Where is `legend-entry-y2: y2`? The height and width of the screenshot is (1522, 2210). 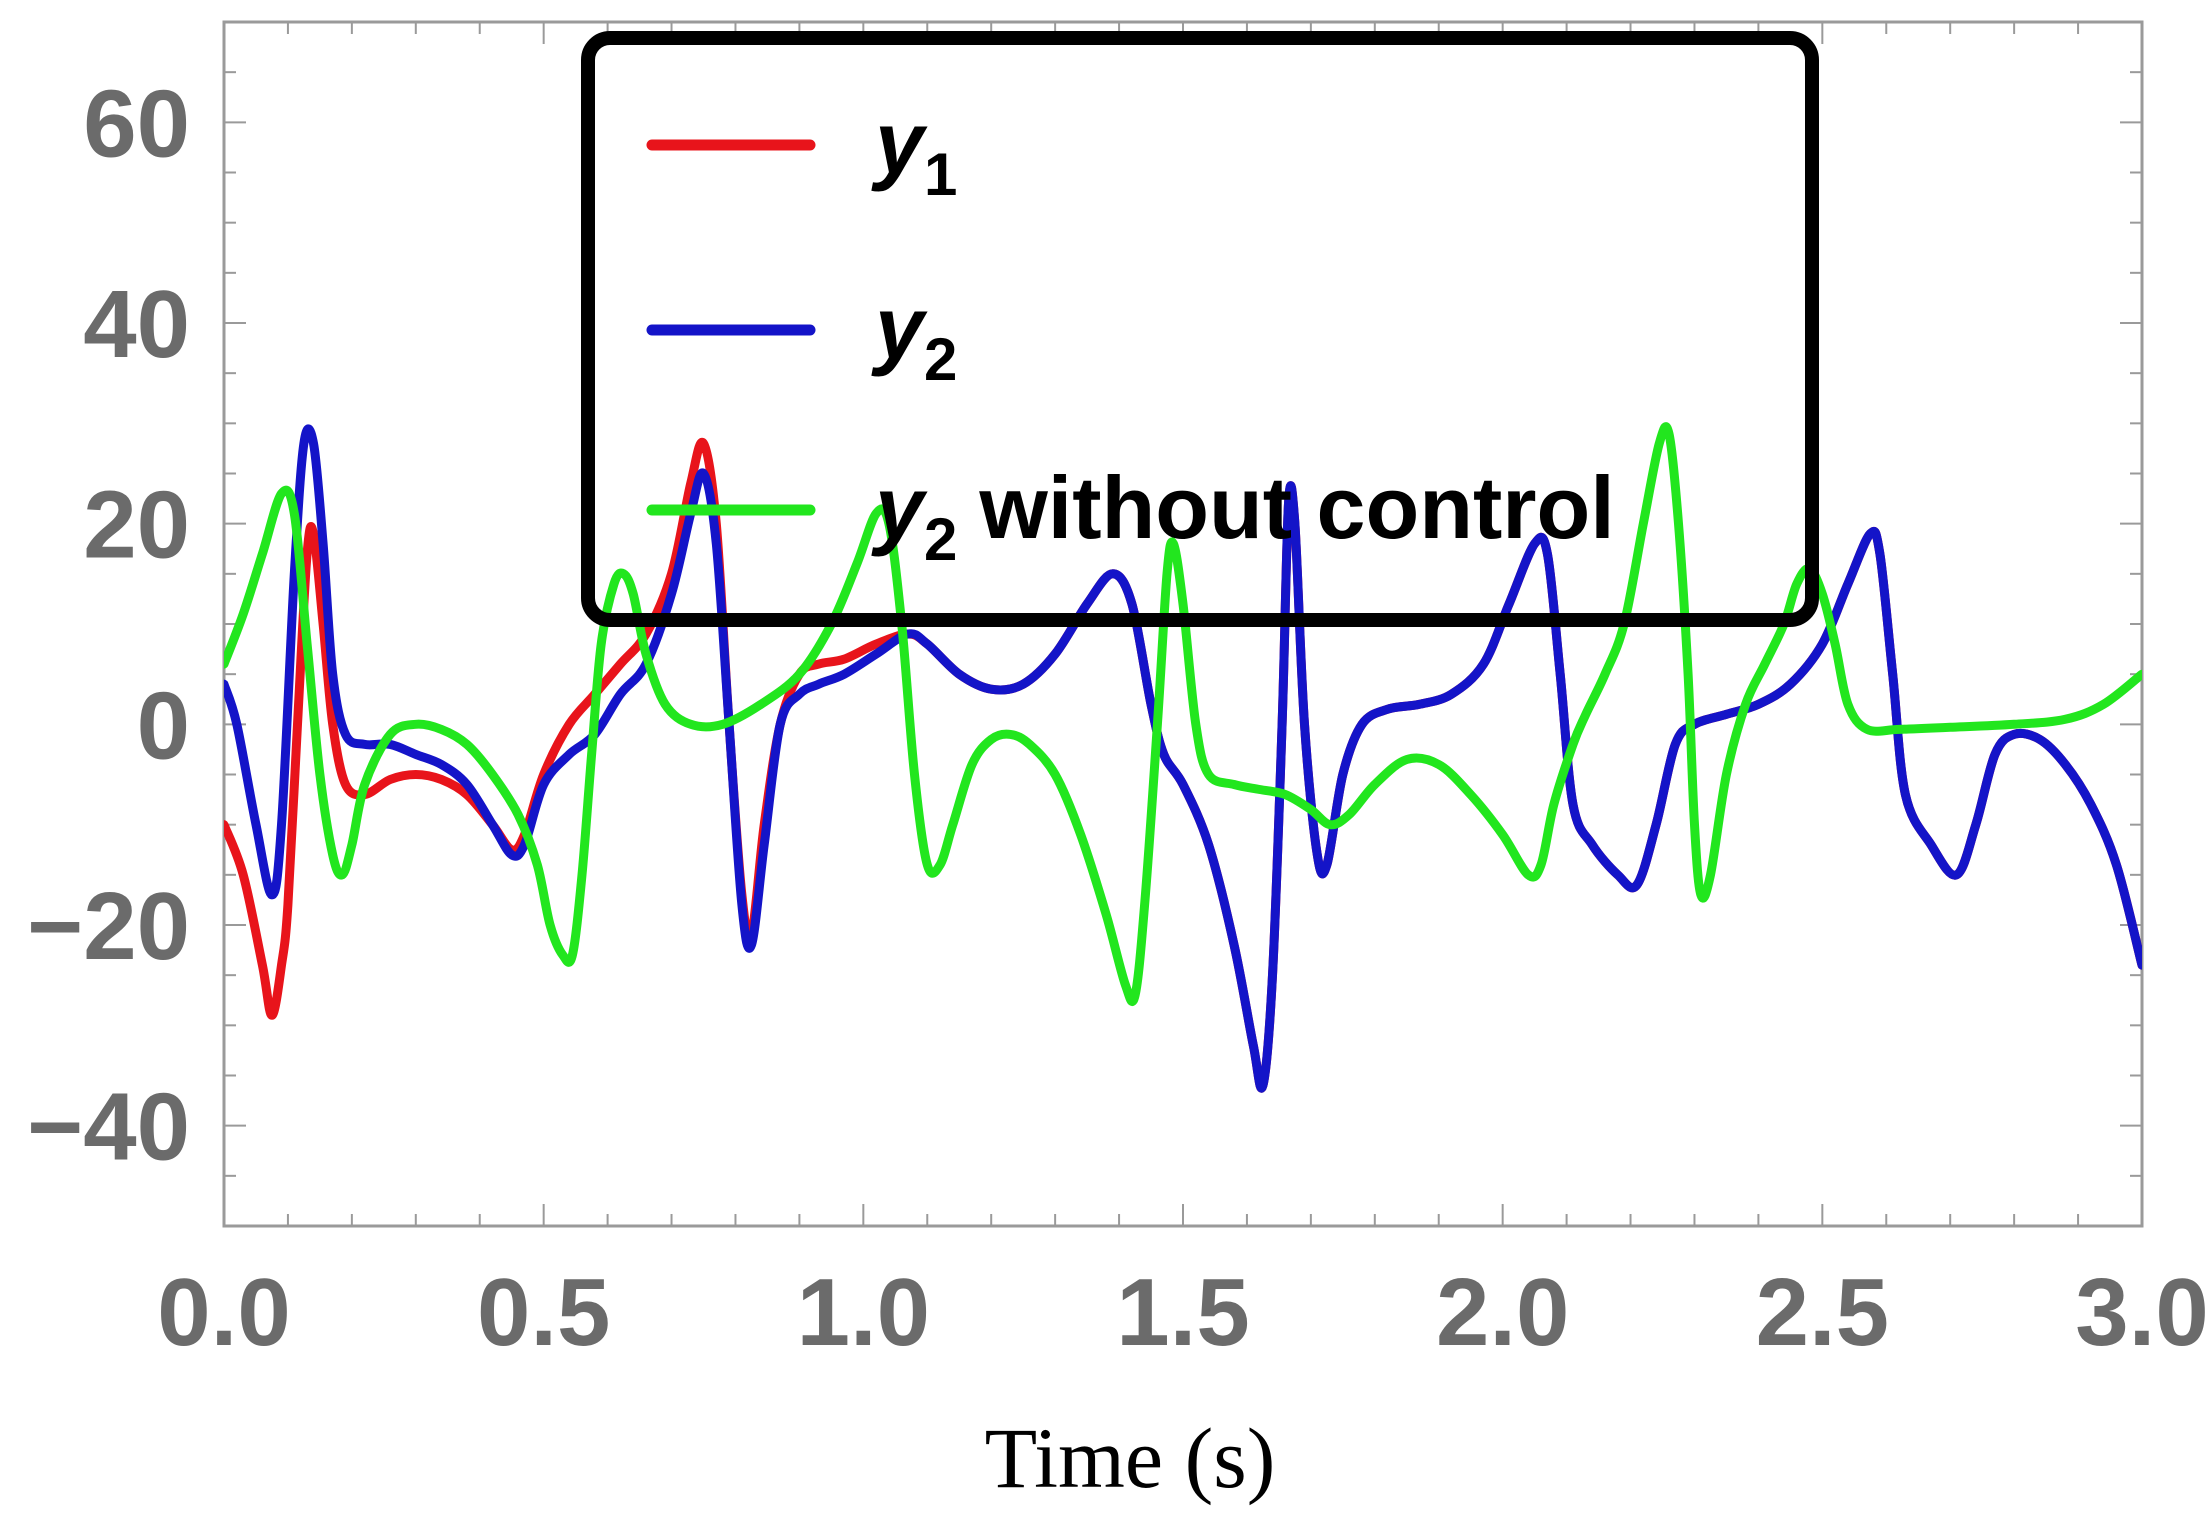
legend-entry-y2: y2 is located at coordinates (801, 335).